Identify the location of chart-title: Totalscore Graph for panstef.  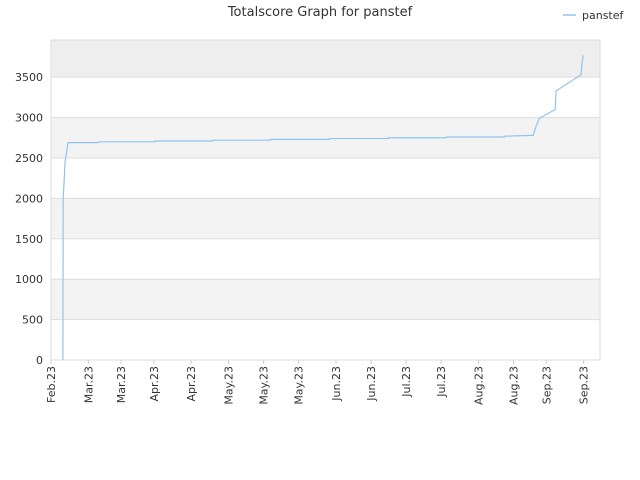
(320, 12).